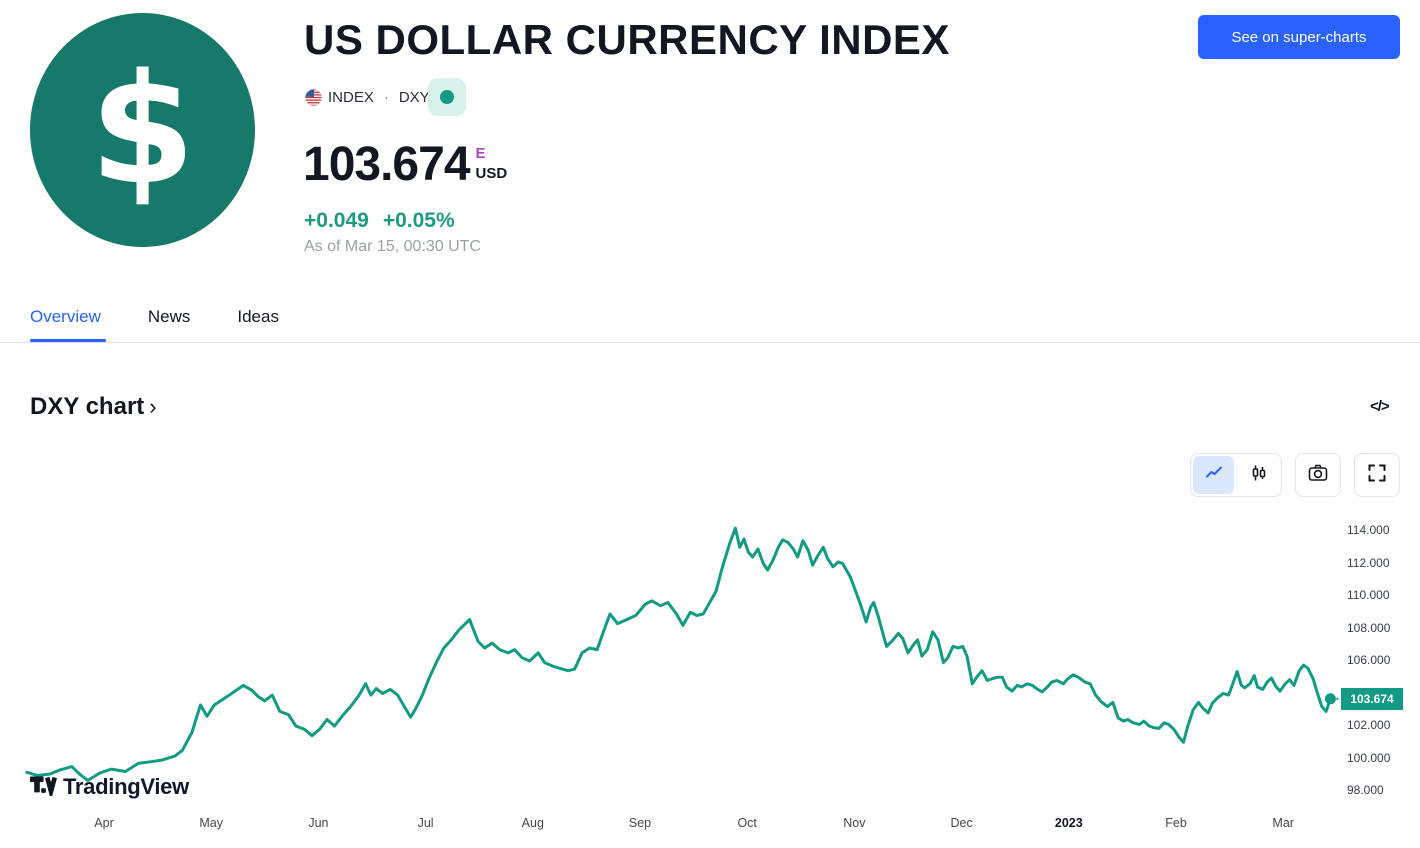  What do you see at coordinates (387, 164) in the screenshot?
I see `last-price: 103.674` at bounding box center [387, 164].